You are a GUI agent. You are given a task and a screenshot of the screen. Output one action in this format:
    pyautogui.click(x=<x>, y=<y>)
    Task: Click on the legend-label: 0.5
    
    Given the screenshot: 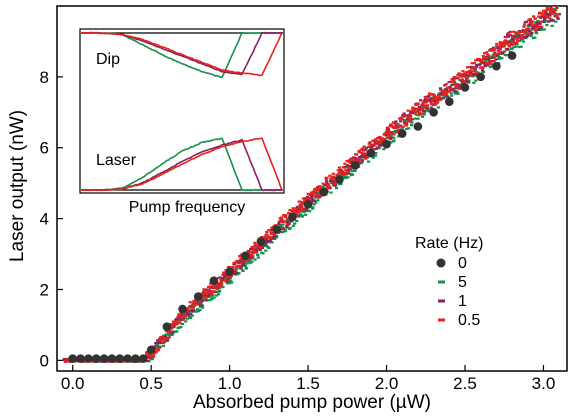 What is the action you would take?
    pyautogui.click(x=469, y=320)
    